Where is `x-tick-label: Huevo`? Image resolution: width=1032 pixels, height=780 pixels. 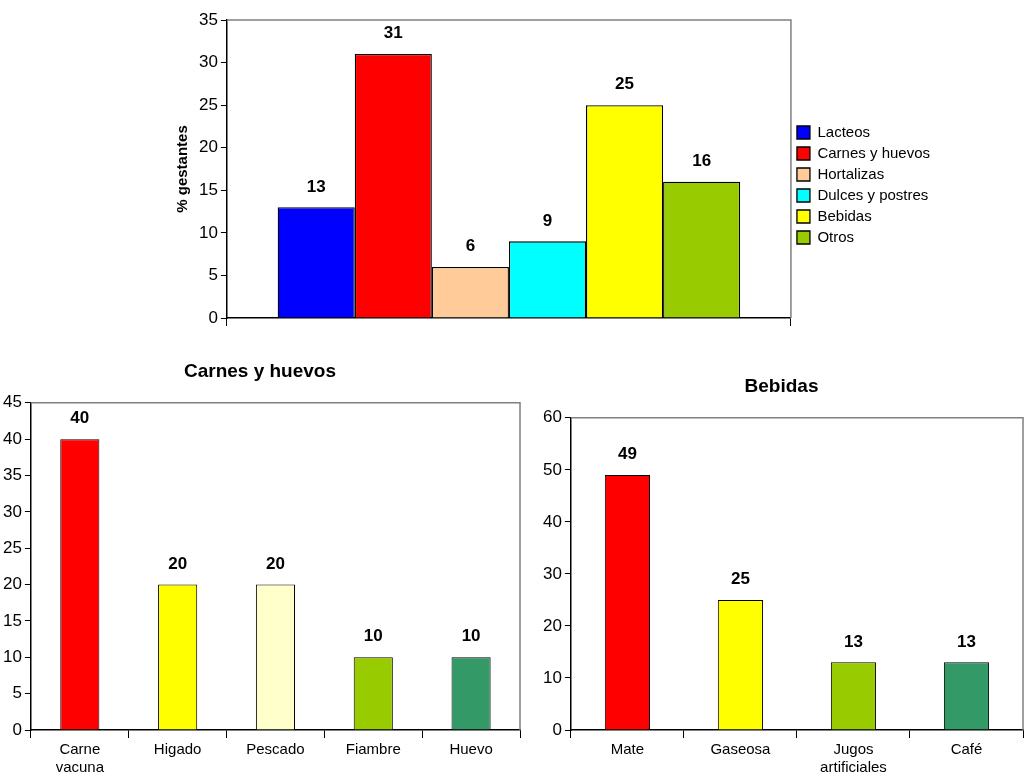 x-tick-label: Huevo is located at coordinates (471, 749).